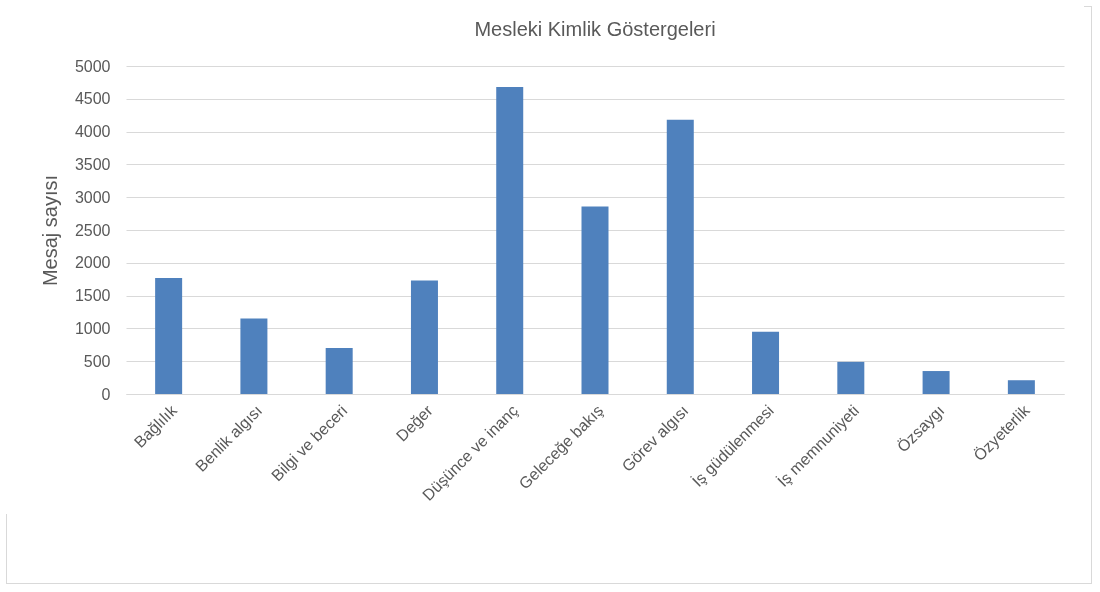 This screenshot has width=1100, height=592. I want to click on y-tick-label: 1000, so click(92, 328).